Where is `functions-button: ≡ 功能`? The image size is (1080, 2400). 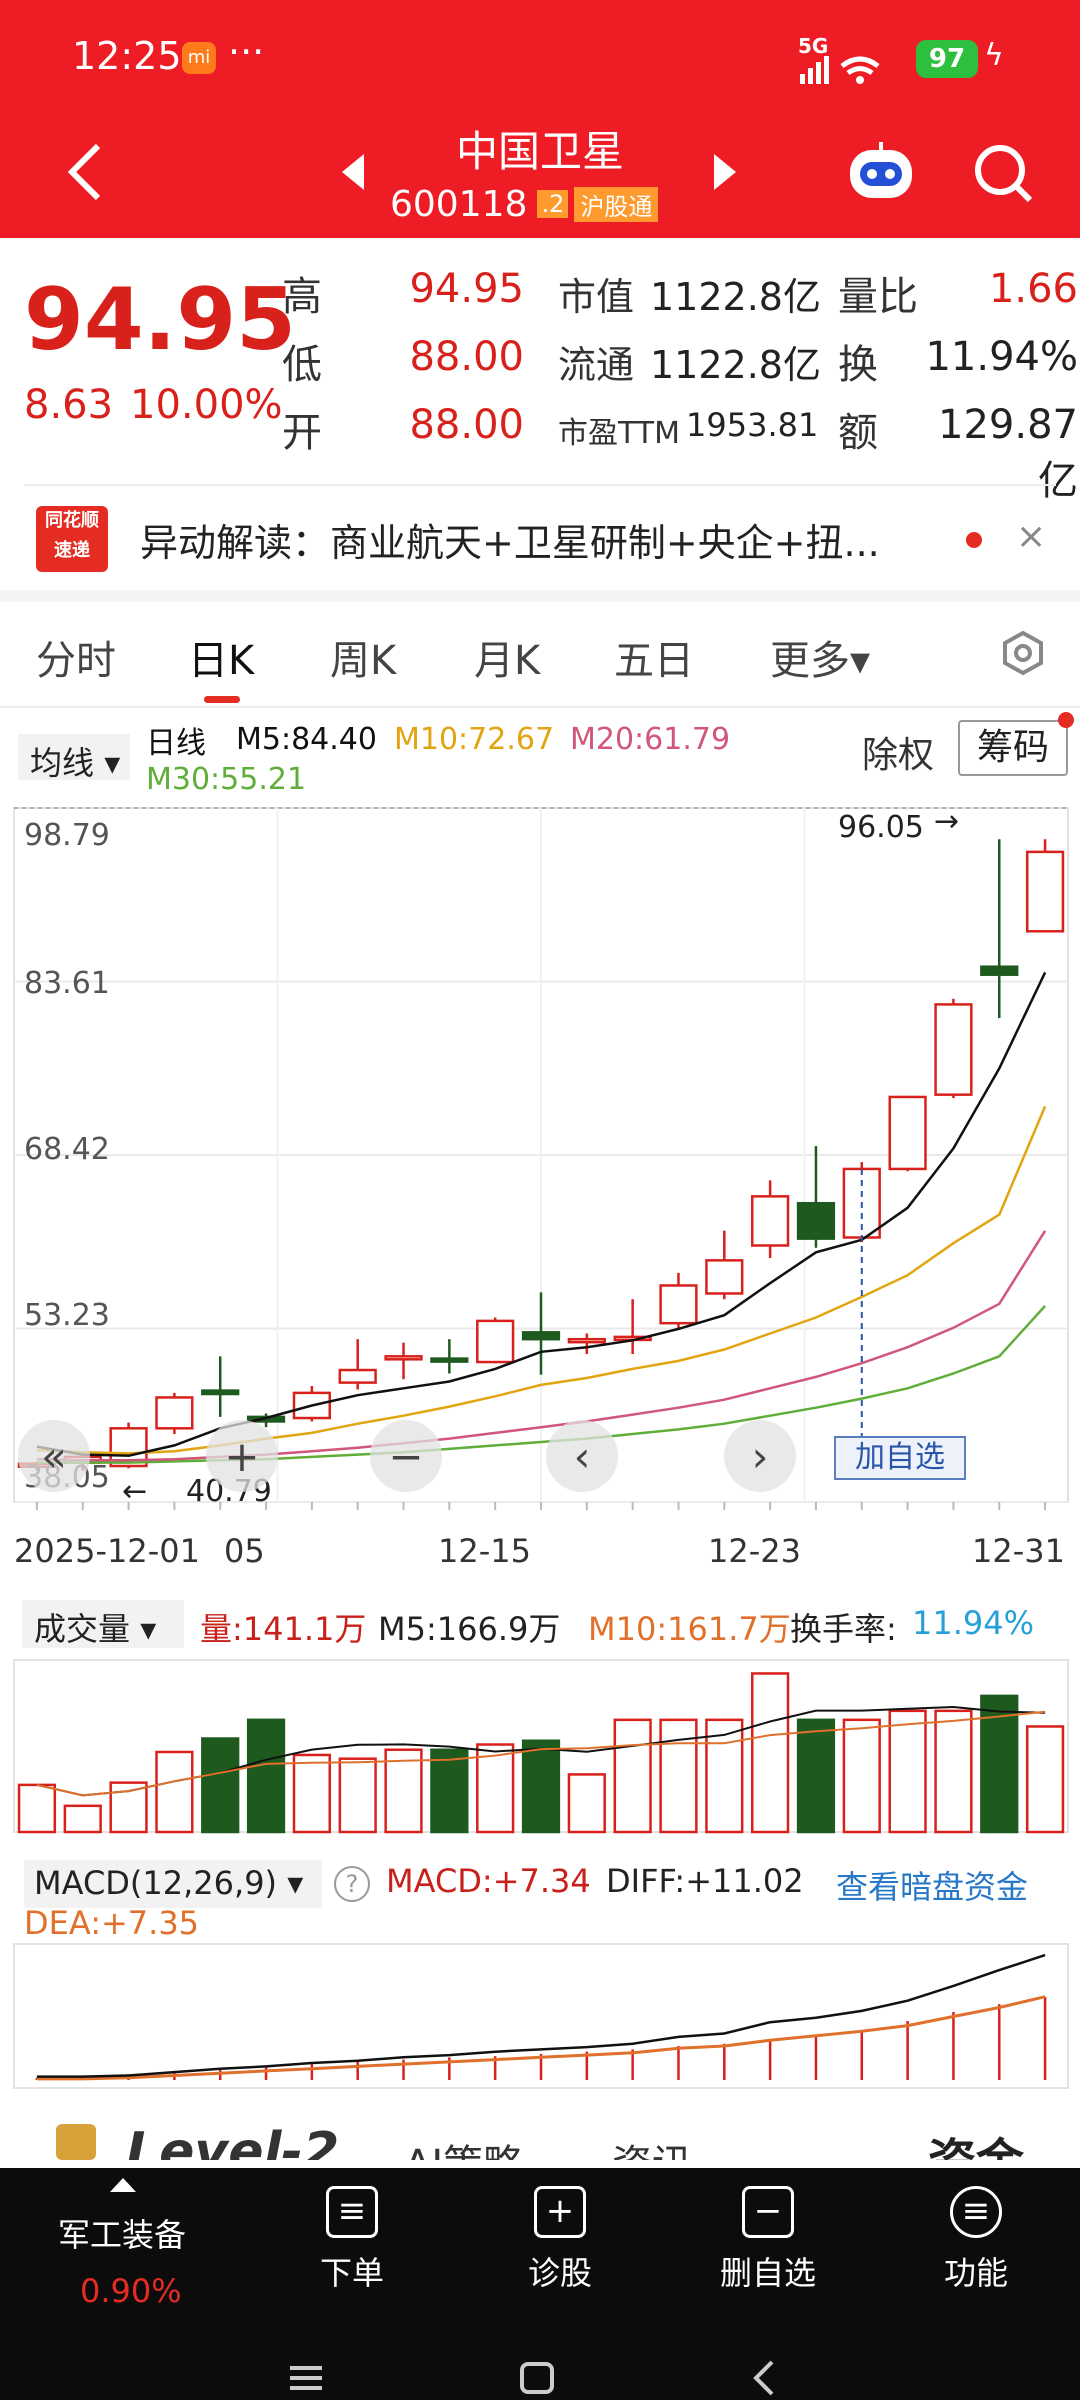 functions-button: ≡ 功能 is located at coordinates (976, 2240).